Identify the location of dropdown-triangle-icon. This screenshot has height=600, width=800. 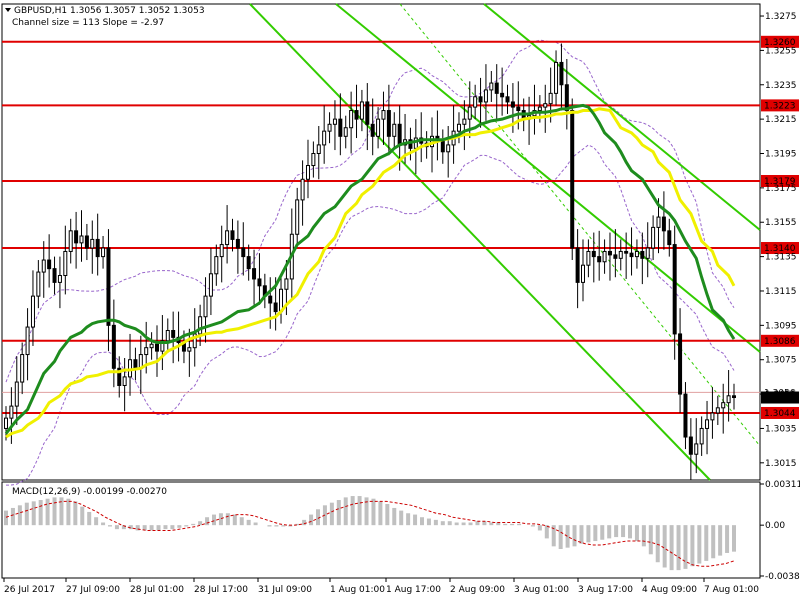
(8, 10).